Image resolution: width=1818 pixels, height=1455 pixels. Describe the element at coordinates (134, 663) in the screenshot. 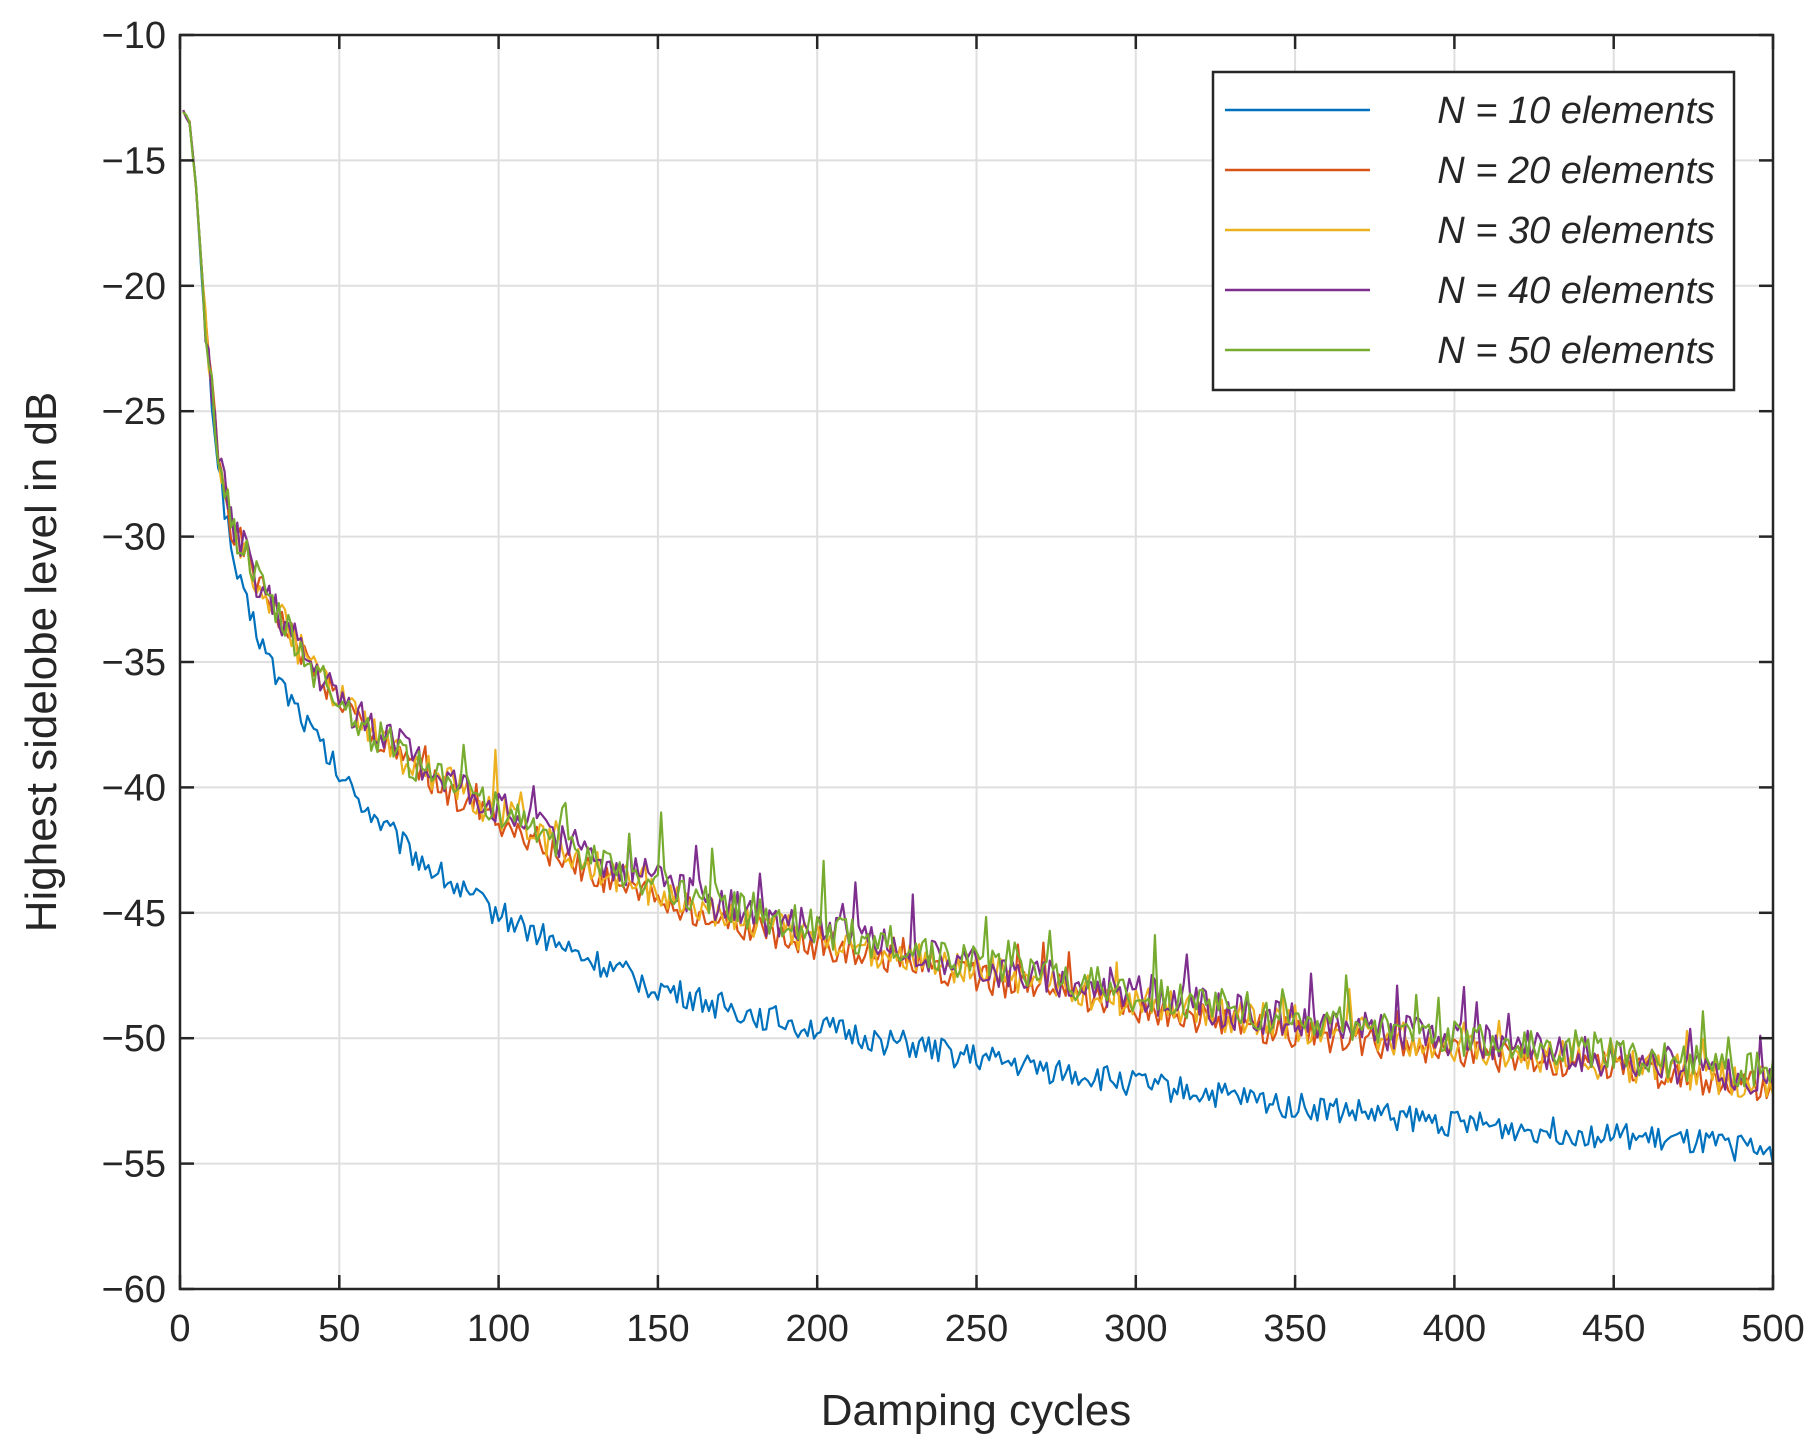

I see `y-tick-label: −35` at that location.